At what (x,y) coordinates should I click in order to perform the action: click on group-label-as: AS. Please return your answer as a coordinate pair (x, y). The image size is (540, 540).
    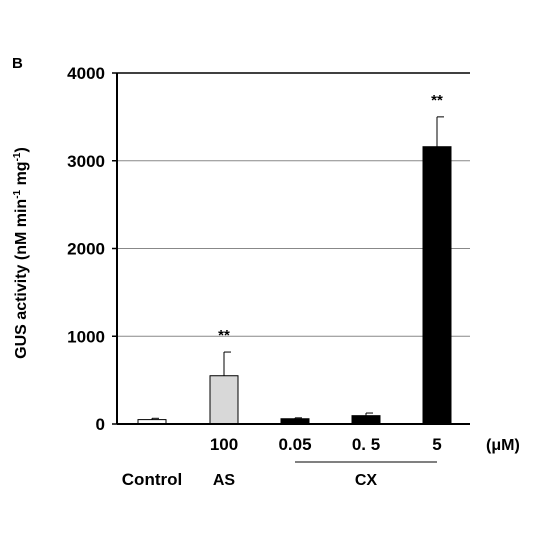
    Looking at the image, I should click on (224, 480).